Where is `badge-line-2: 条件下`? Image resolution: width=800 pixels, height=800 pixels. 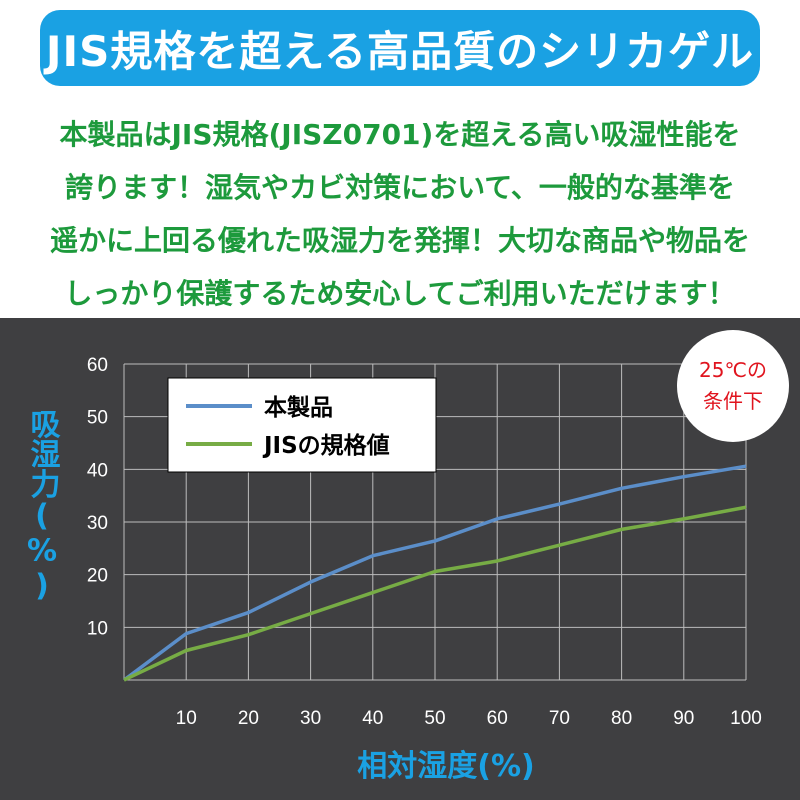 badge-line-2: 条件下 is located at coordinates (733, 401).